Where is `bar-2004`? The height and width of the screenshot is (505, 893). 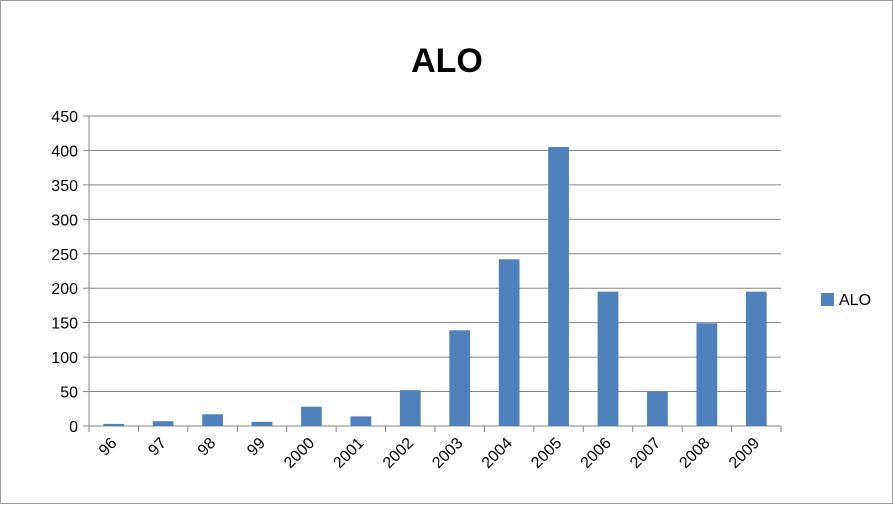 bar-2004 is located at coordinates (509, 342).